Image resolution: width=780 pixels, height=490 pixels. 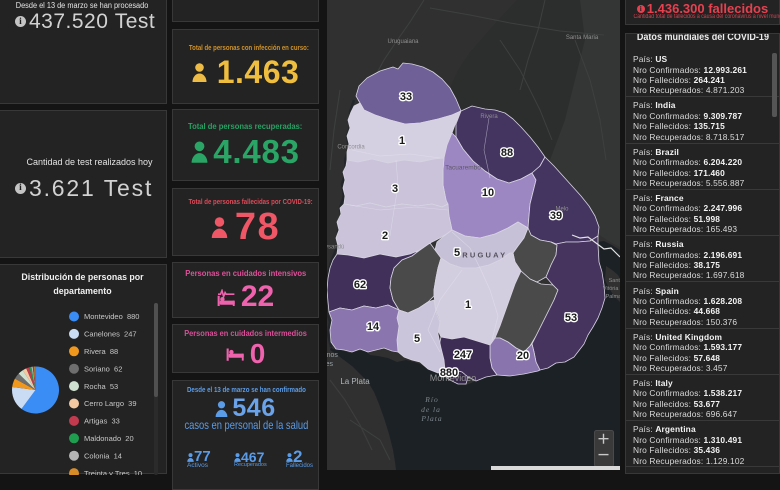 I want to click on svg-text: 3, so click(x=395, y=189).